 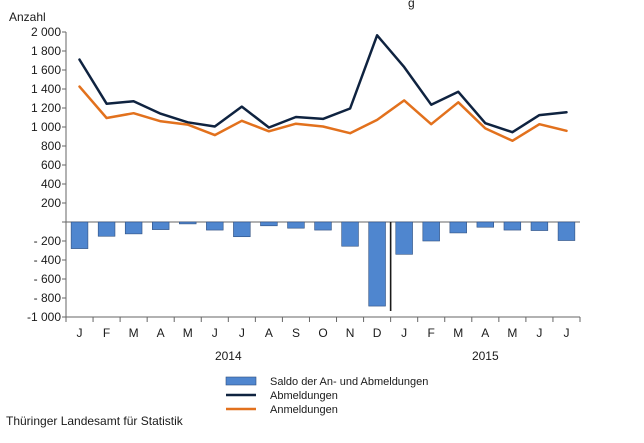 I want to click on y-tick-label: - 200, so click(x=48, y=241).